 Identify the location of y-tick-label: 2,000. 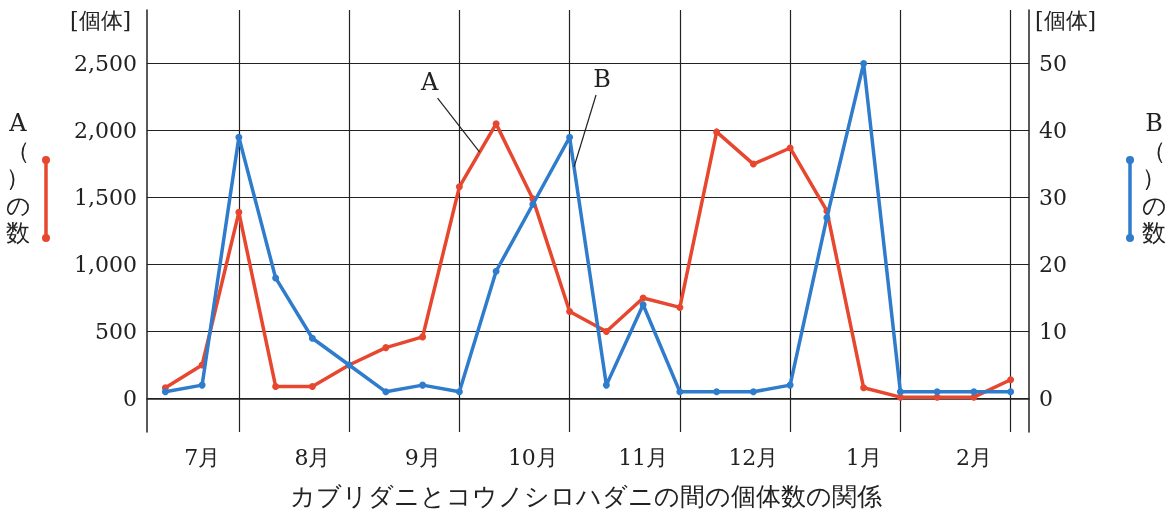
(105, 131).